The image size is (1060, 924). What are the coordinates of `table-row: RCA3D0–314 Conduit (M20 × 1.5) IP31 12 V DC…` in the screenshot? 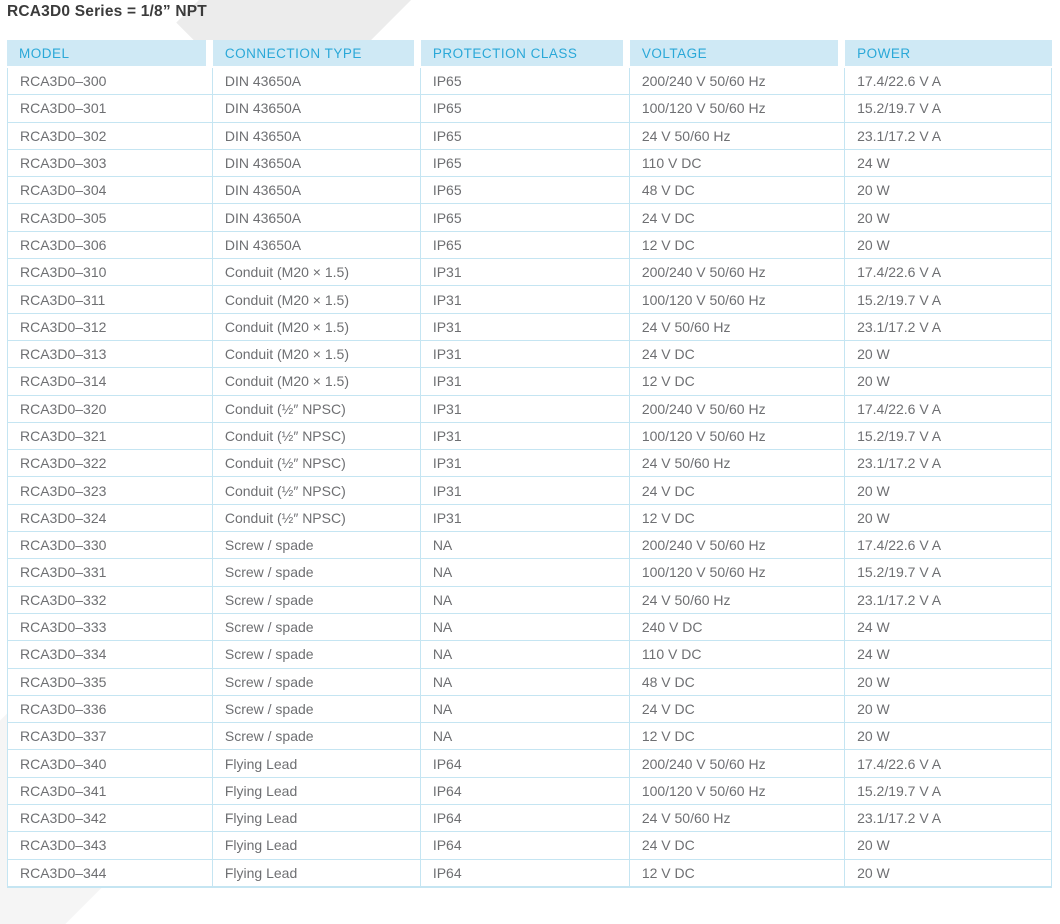 It's located at (529, 382).